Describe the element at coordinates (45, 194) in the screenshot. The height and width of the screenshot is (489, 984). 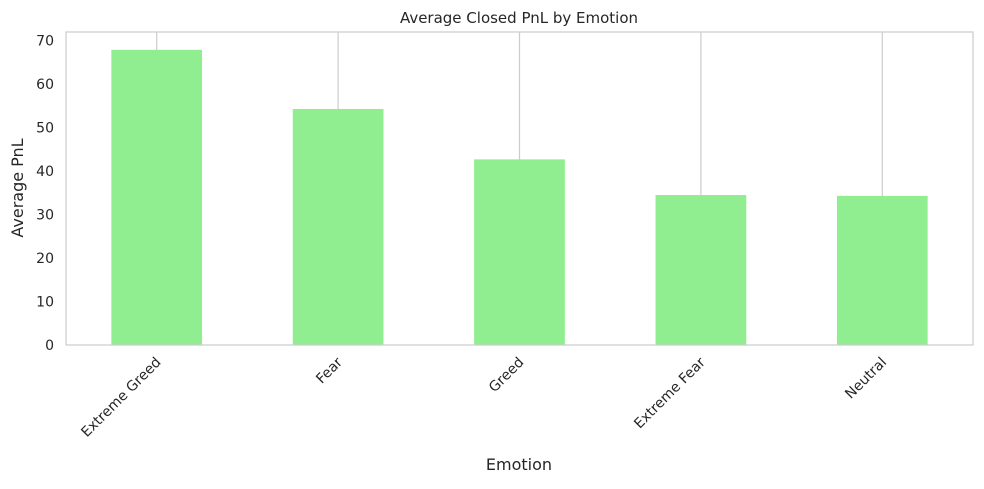
I see `y-axis-ticks: 0 10 20 30 40 50 60 70` at that location.